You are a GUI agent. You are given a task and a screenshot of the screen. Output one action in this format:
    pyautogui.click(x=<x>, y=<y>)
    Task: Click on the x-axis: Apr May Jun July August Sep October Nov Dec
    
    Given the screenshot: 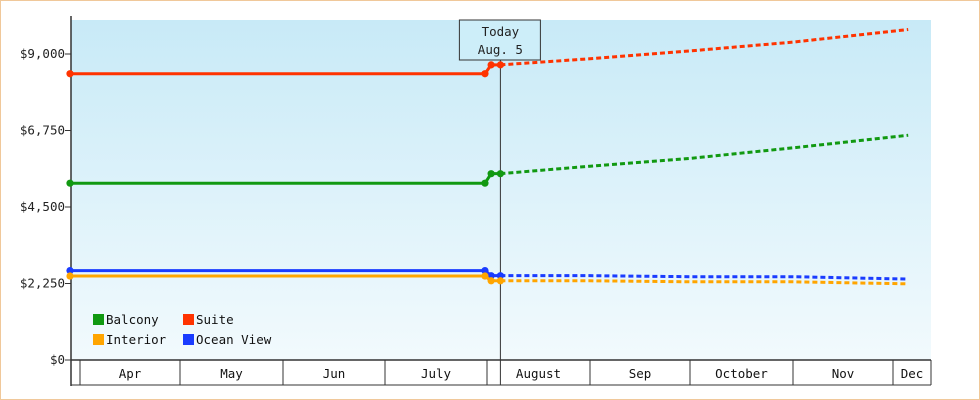 What is the action you would take?
    pyautogui.click(x=501, y=372)
    